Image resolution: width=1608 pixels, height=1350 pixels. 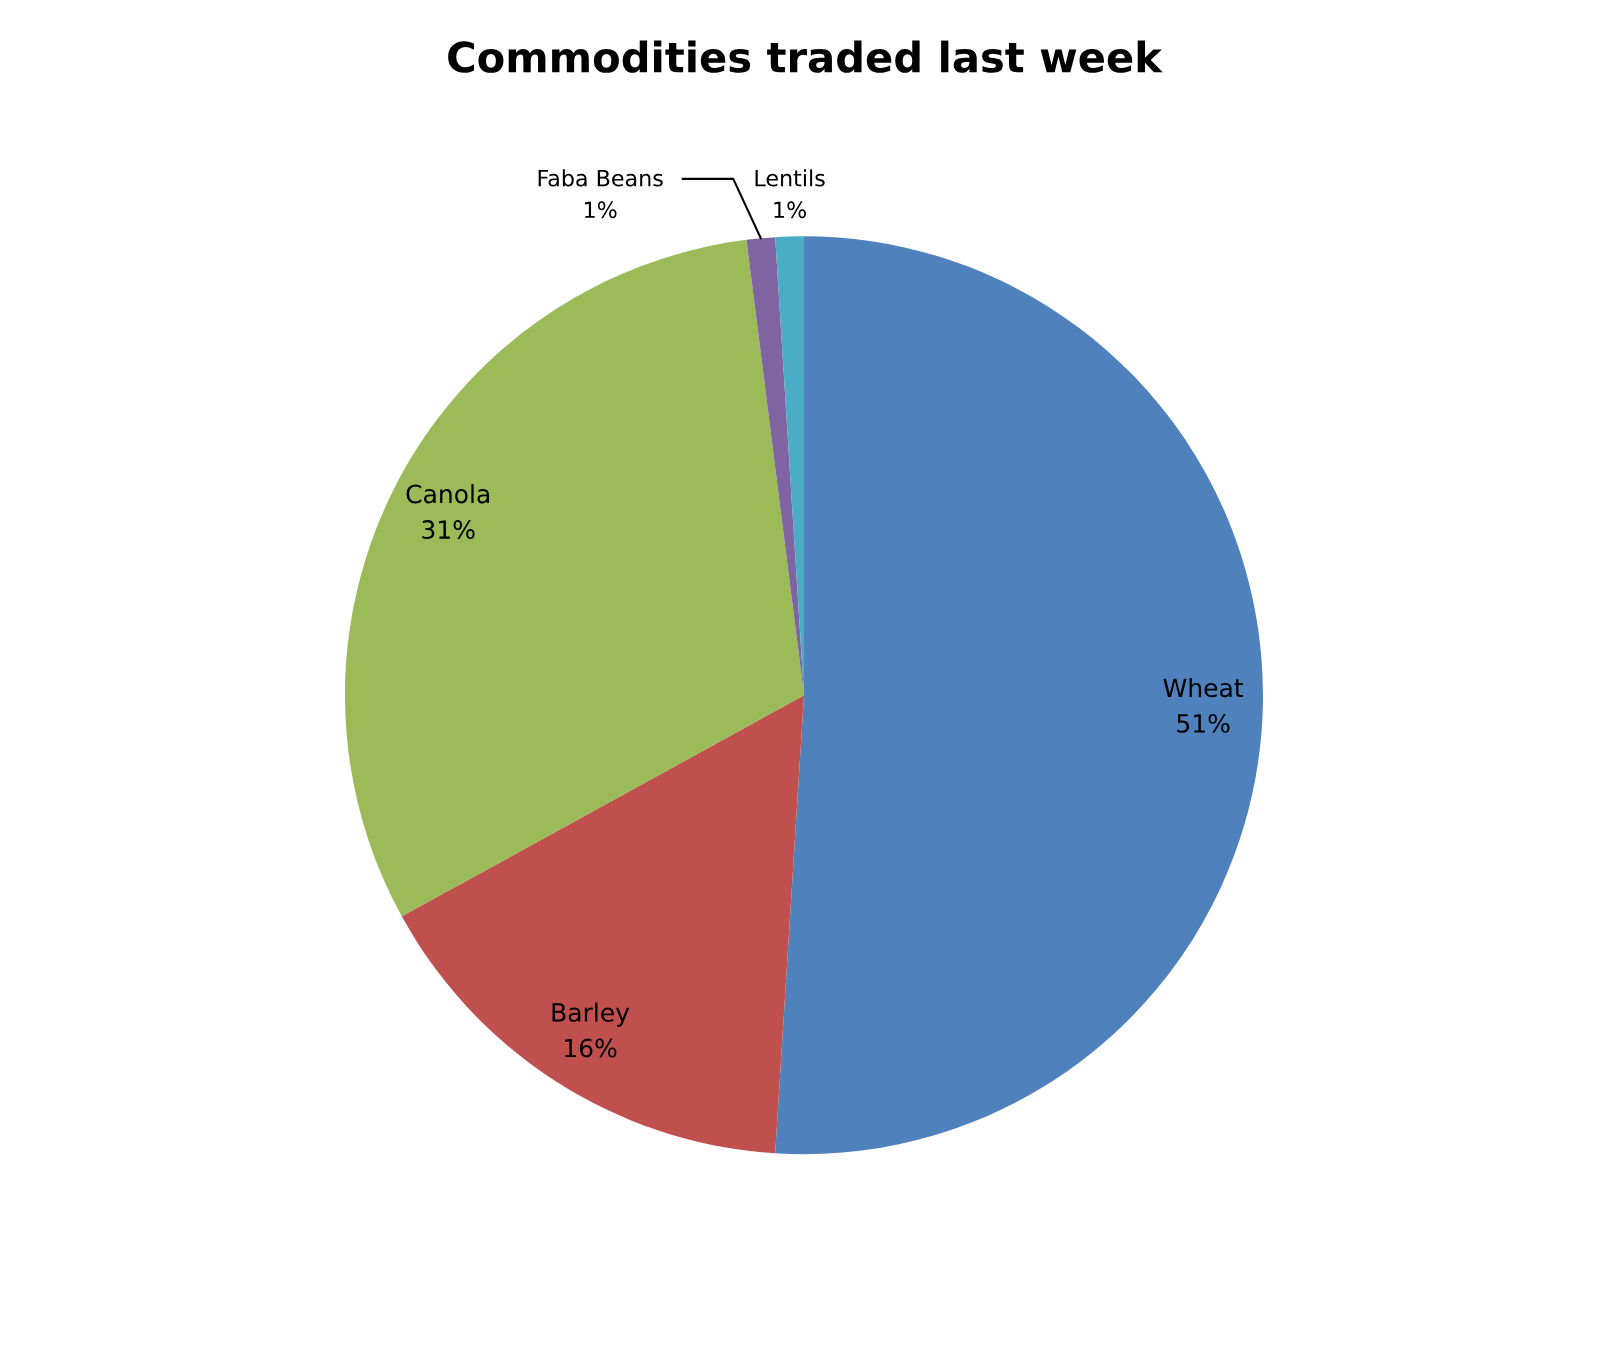 I want to click on chart-title: Commodities traded last week, so click(x=805, y=56).